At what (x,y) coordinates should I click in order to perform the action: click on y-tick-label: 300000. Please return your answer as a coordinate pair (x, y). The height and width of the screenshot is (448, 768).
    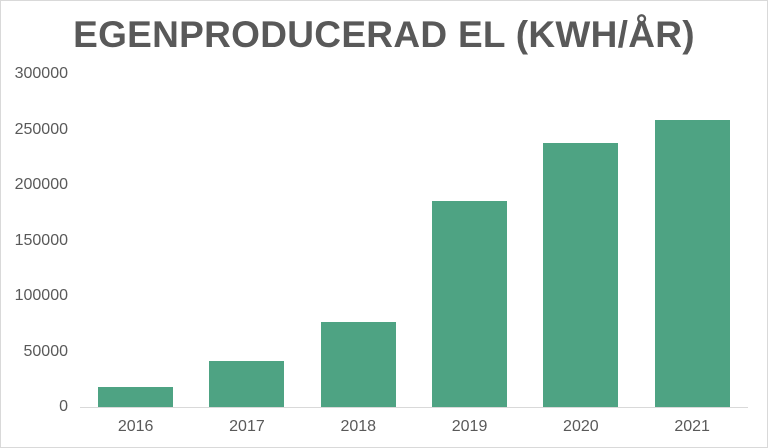
    Looking at the image, I should click on (41, 73).